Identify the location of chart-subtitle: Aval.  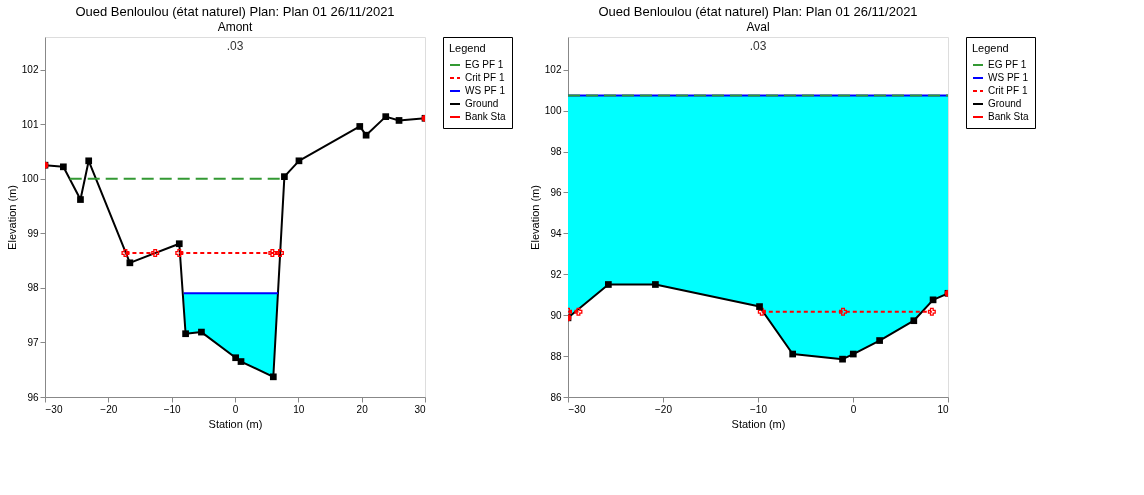
(758, 26).